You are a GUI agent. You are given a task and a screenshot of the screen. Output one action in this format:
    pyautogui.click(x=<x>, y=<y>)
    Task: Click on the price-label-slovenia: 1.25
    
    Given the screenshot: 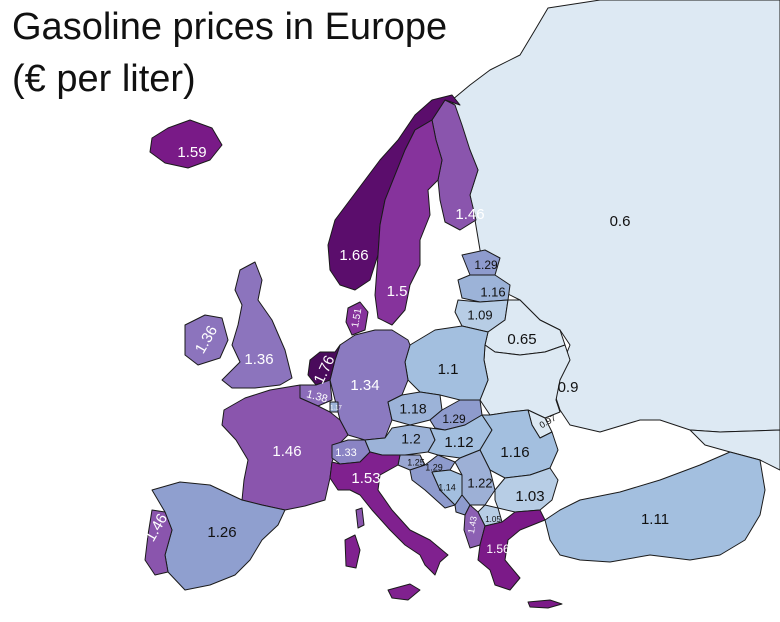 What is the action you would take?
    pyautogui.click(x=416, y=462)
    